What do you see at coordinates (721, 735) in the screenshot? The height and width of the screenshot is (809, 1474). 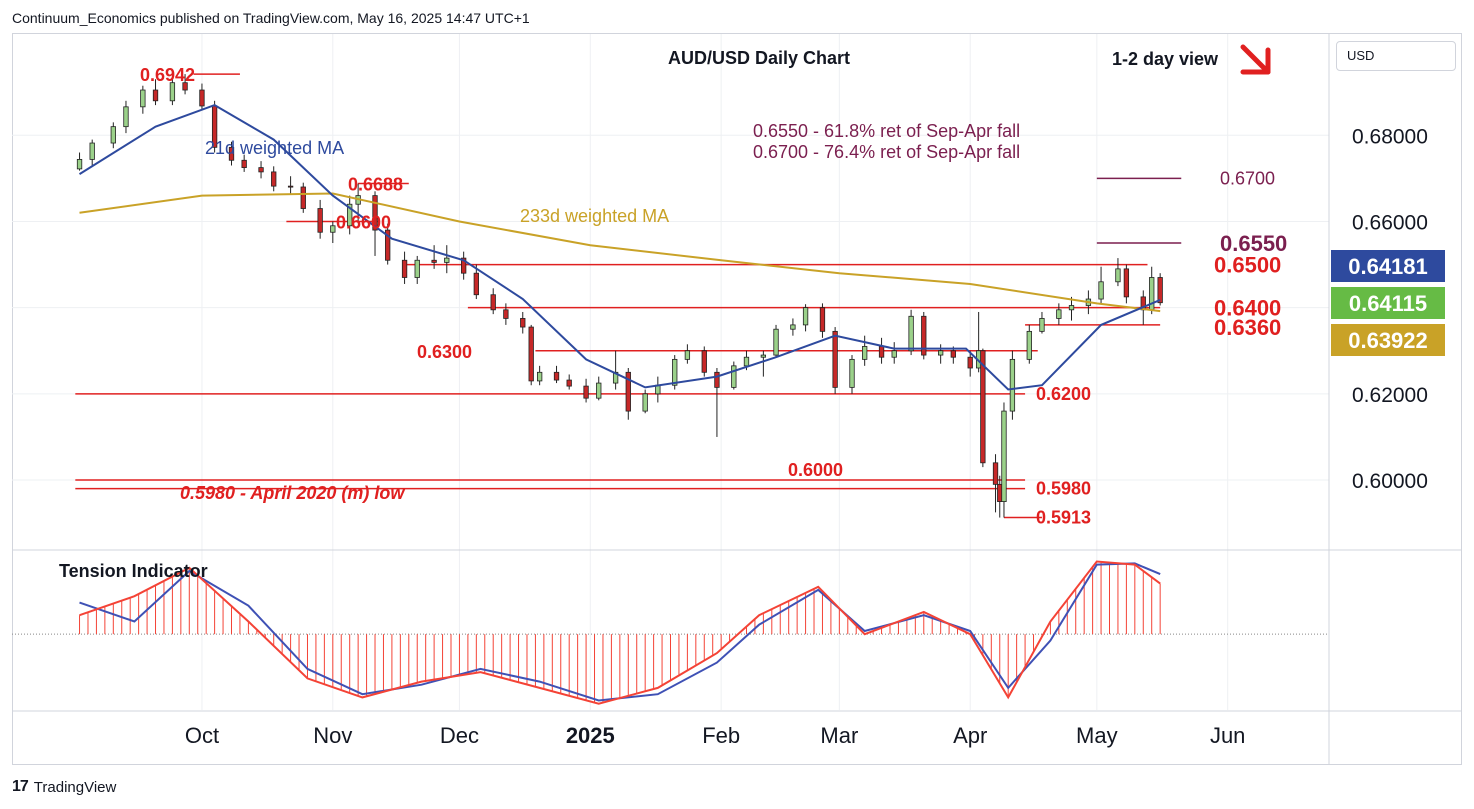 I see `x-tick-label: Feb` at bounding box center [721, 735].